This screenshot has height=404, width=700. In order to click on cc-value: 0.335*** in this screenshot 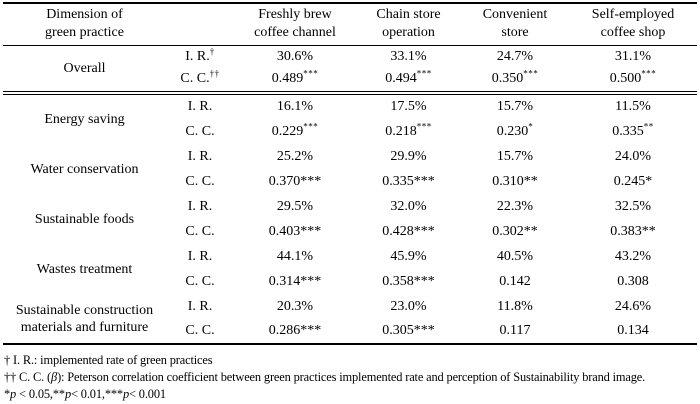, I will do `click(408, 181)`.